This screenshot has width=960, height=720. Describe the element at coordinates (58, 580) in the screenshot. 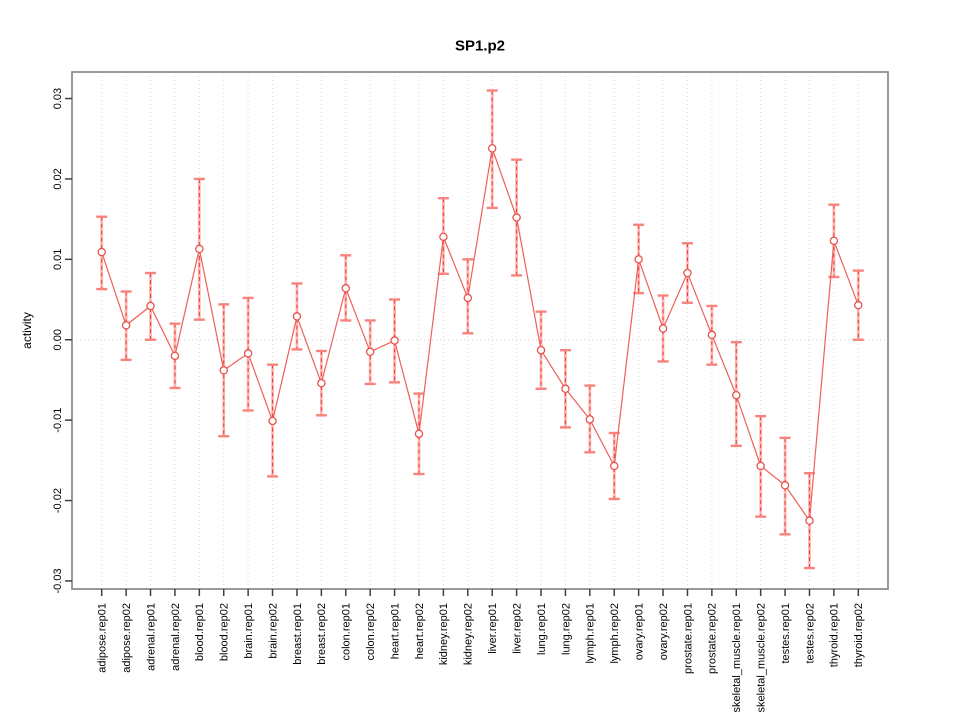

I see `y-tick-label: -0.03` at that location.